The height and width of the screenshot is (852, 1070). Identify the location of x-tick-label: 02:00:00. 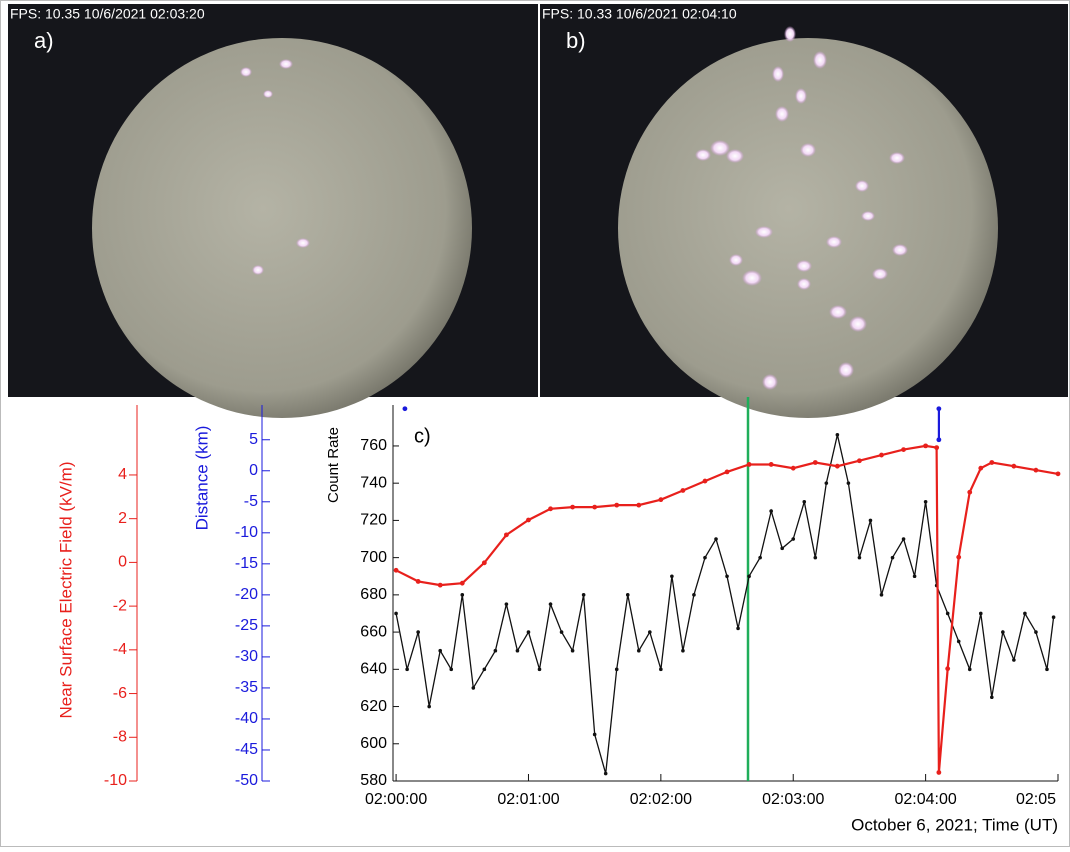
(396, 799).